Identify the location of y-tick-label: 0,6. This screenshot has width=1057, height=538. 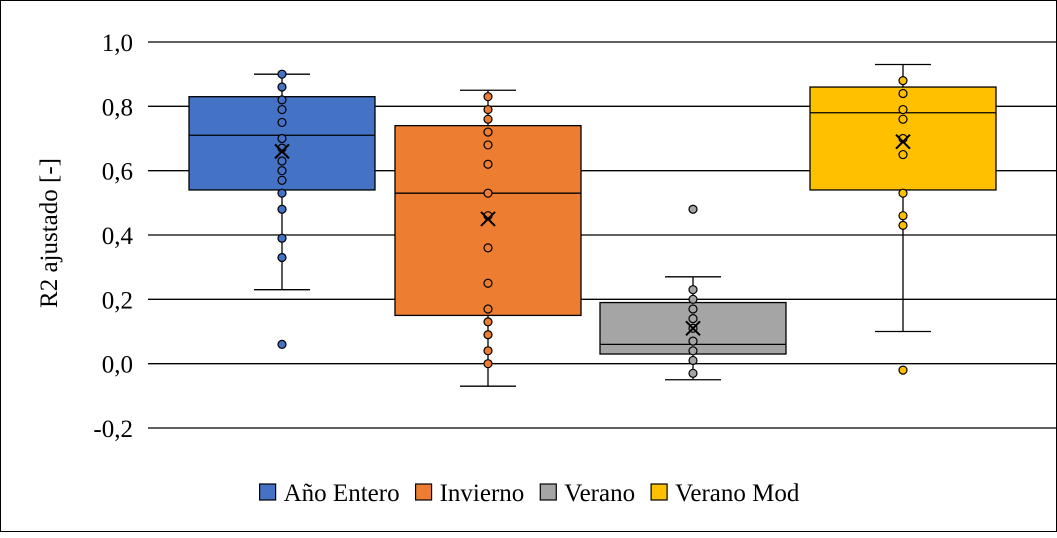
(117, 172).